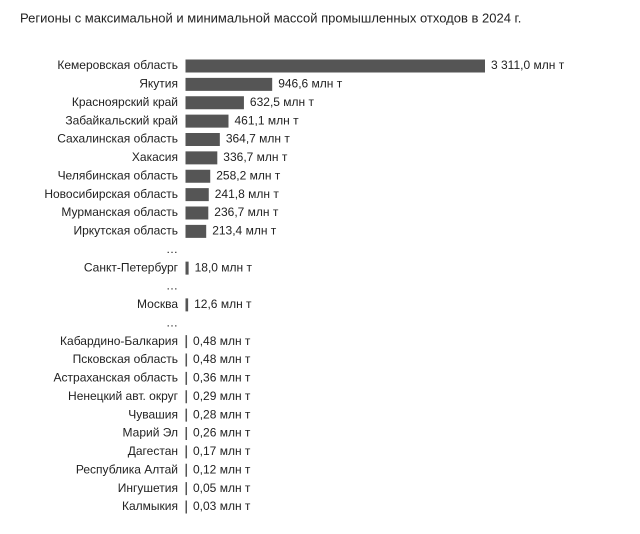 This screenshot has width=640, height=534. What do you see at coordinates (267, 120) in the screenshot?
I see `data-label: 461,1 млн т` at bounding box center [267, 120].